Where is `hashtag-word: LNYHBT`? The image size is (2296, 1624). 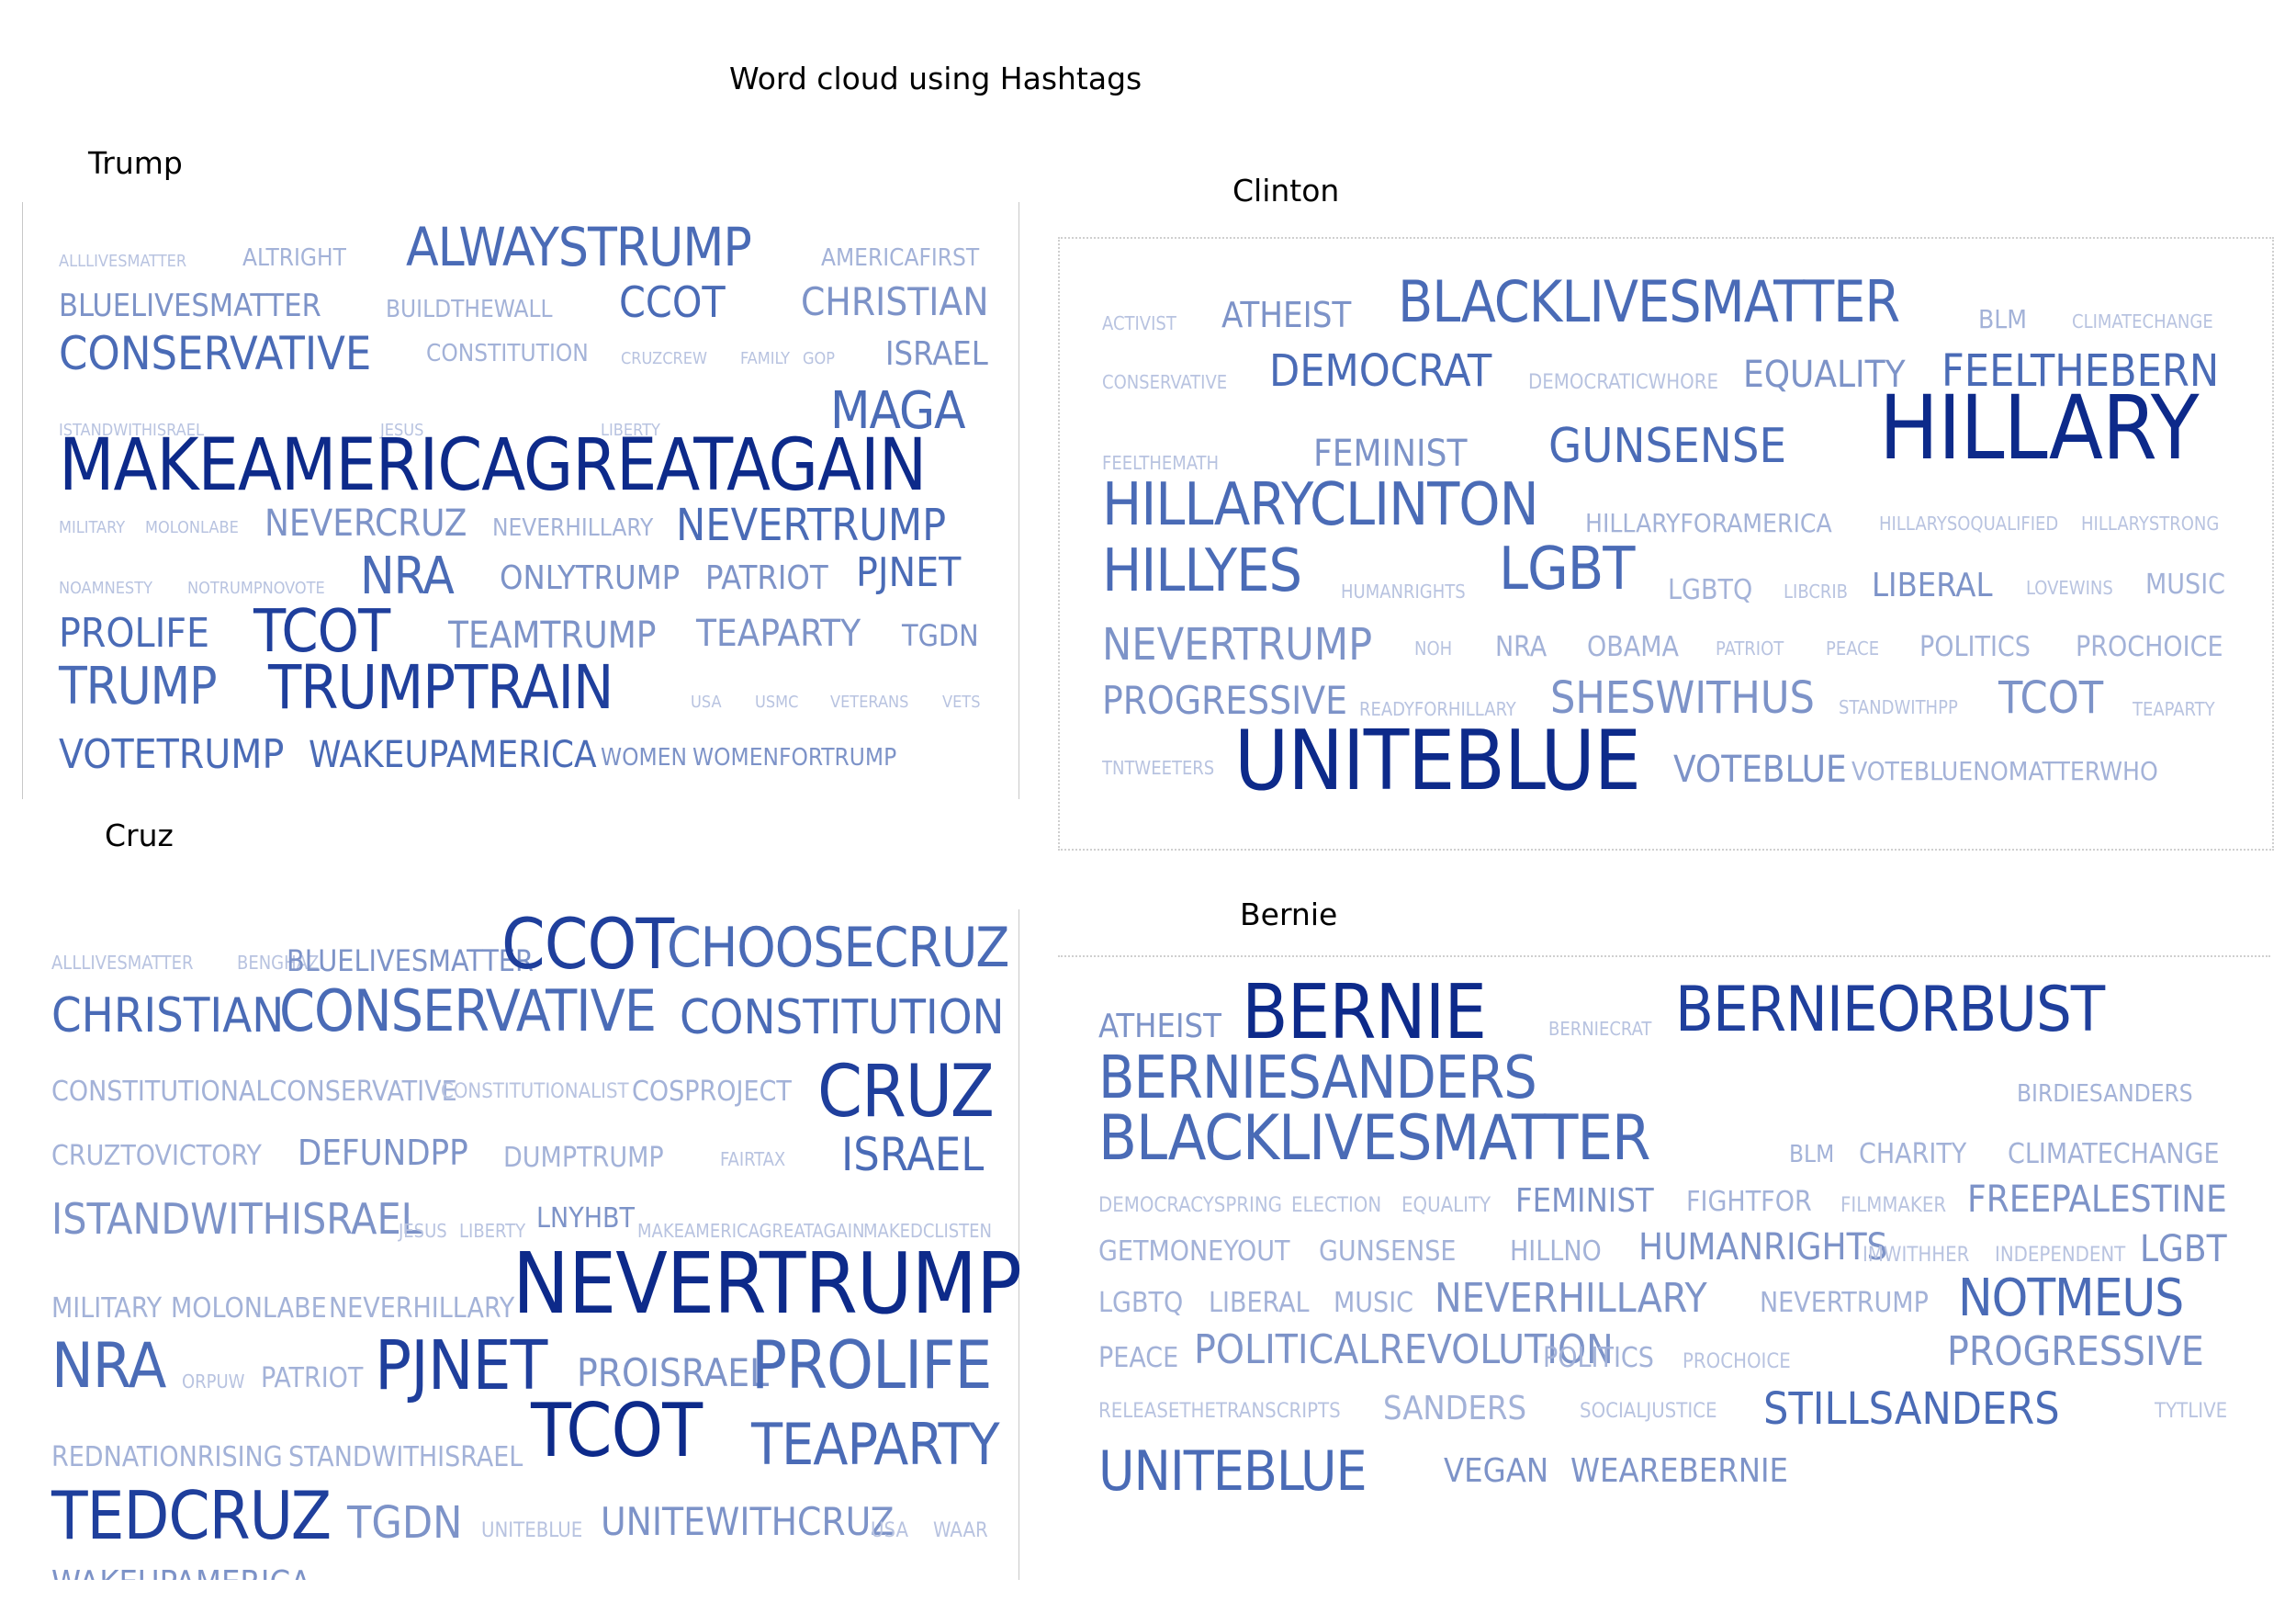
hashtag-word: LNYHBT is located at coordinates (585, 1218).